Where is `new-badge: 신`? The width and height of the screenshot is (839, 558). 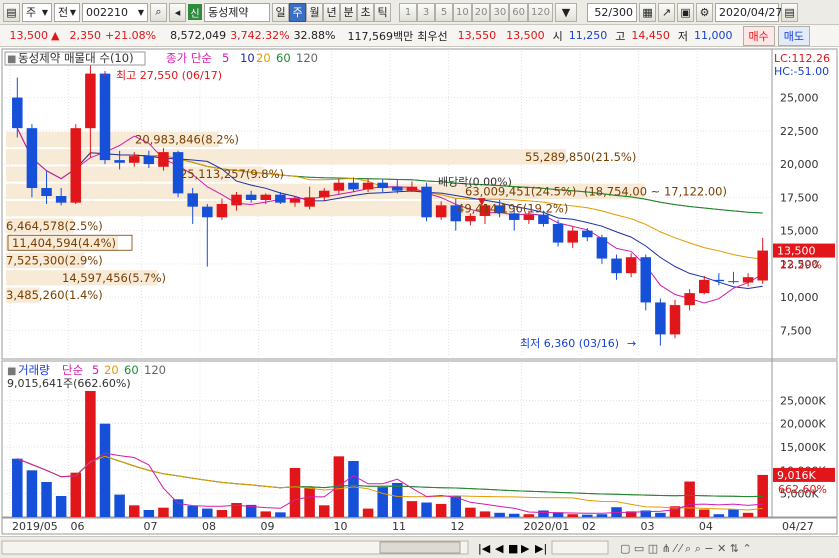 new-badge: 신 is located at coordinates (195, 12).